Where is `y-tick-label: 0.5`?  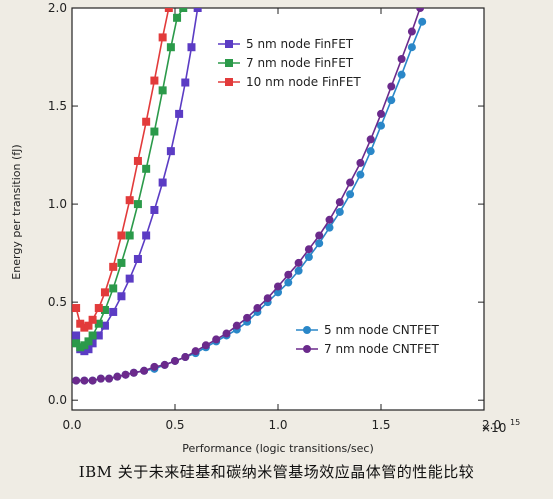
y-tick-label: 0.5 is located at coordinates (57, 302).